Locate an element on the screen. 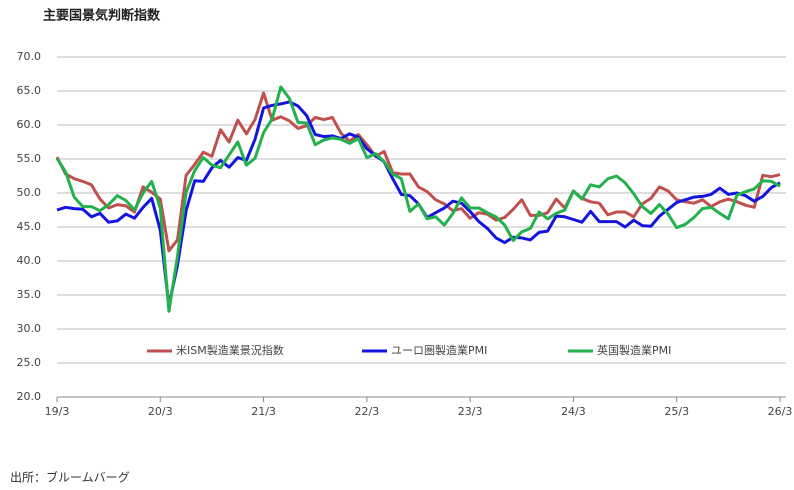  y-tick-label: 20.0 is located at coordinates (29, 396).